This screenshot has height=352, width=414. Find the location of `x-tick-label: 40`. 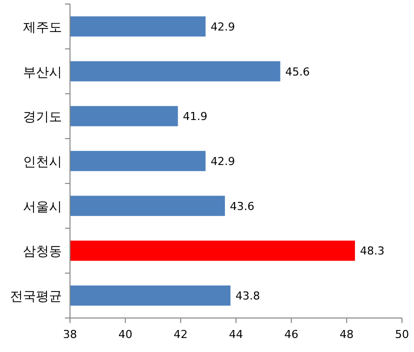

x-tick-label: 40 is located at coordinates (125, 334).